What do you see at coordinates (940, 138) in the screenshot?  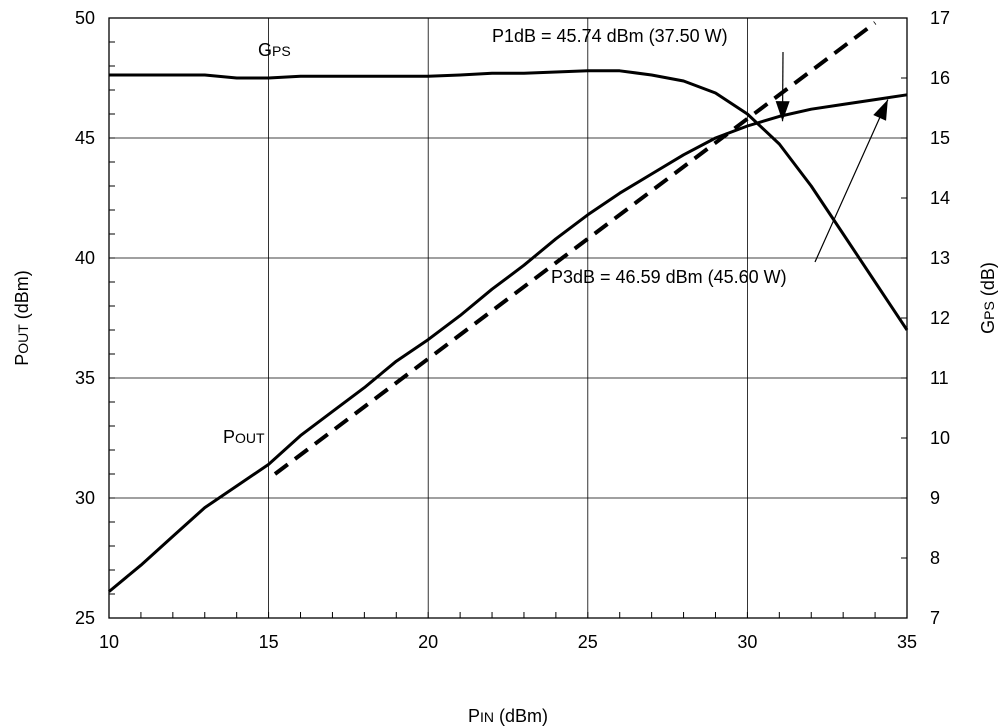 I see `y-right-tick-label: 15` at bounding box center [940, 138].